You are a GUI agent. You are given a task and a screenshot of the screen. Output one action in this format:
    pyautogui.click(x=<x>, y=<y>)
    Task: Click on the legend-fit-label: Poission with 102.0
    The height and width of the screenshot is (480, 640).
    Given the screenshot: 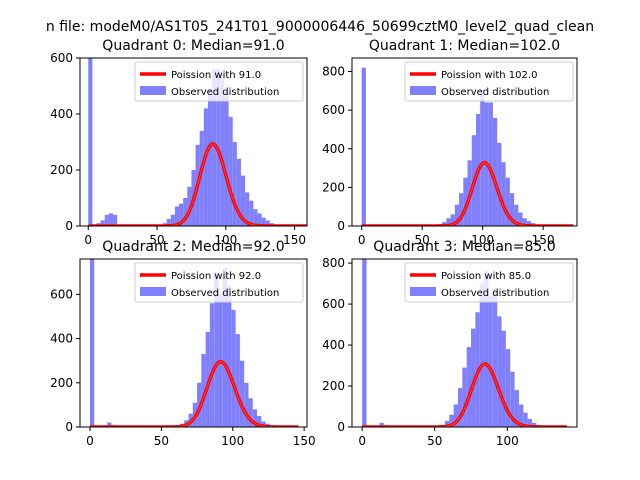 What is the action you would take?
    pyautogui.click(x=489, y=75)
    